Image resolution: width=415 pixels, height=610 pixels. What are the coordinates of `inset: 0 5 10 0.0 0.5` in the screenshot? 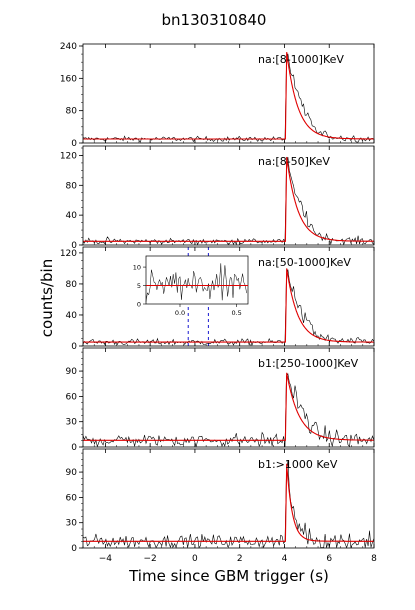 It's located at (191, 286).